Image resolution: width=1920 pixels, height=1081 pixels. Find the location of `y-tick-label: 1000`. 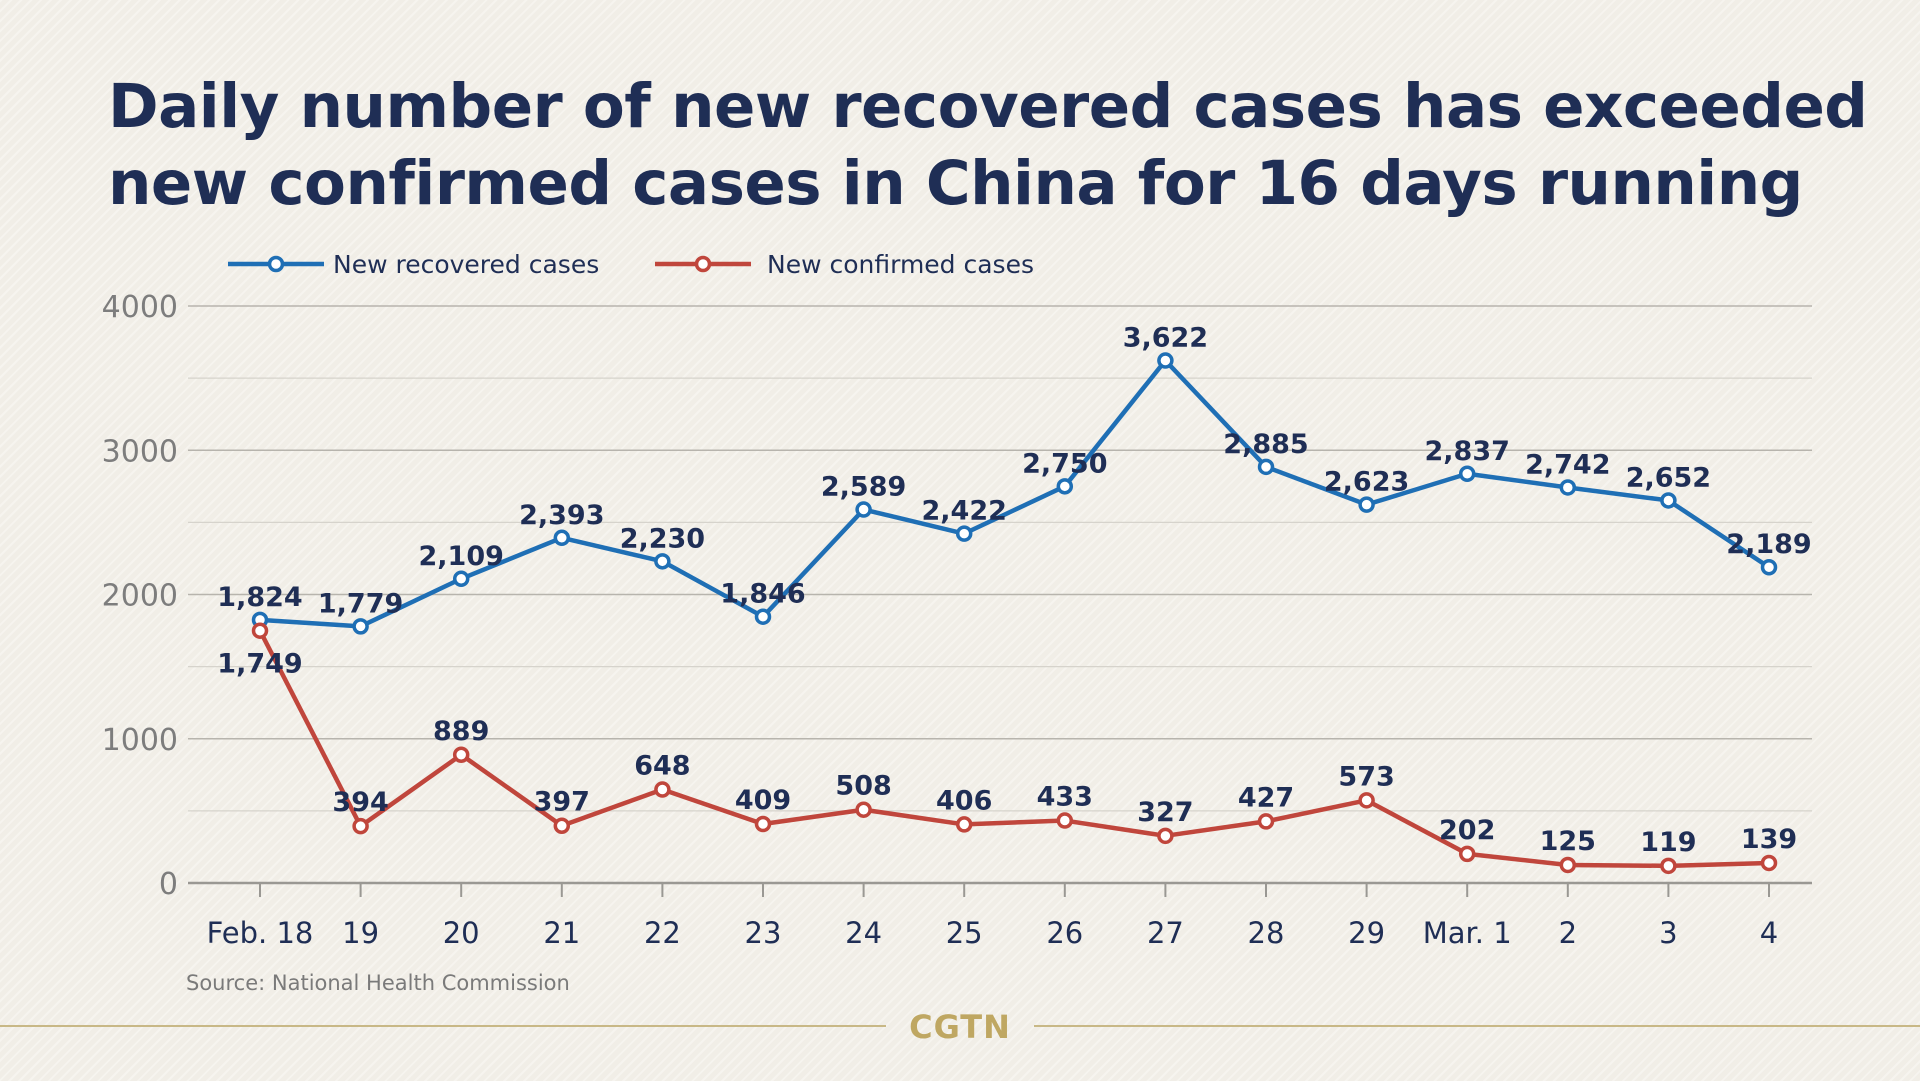

y-tick-label: 1000 is located at coordinates (140, 740).